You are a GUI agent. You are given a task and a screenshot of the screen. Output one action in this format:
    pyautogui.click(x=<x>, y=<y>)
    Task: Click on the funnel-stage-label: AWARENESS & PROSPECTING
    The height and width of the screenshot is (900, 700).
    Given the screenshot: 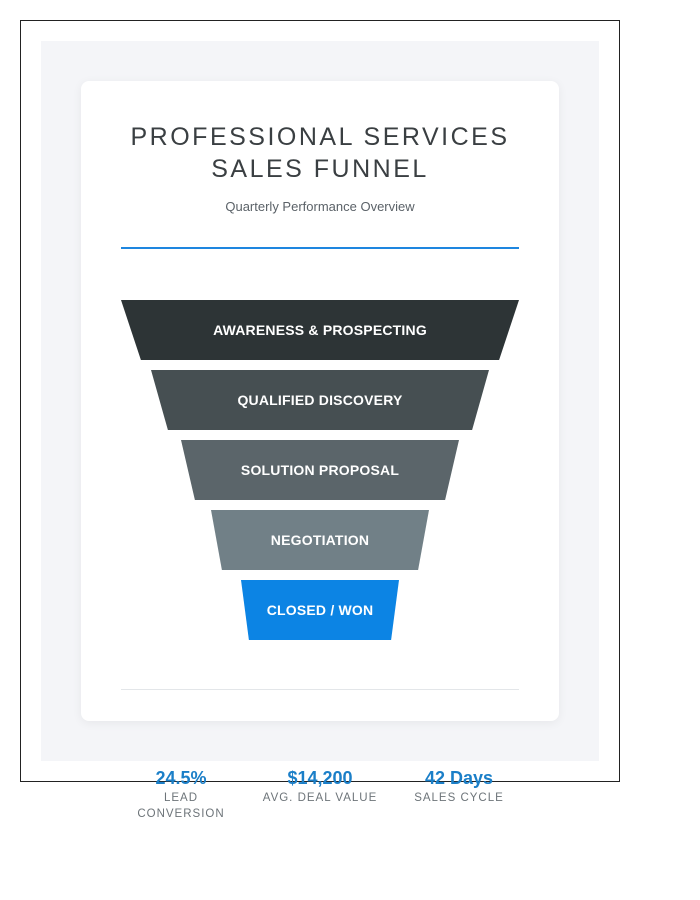 What is the action you would take?
    pyautogui.click(x=320, y=330)
    